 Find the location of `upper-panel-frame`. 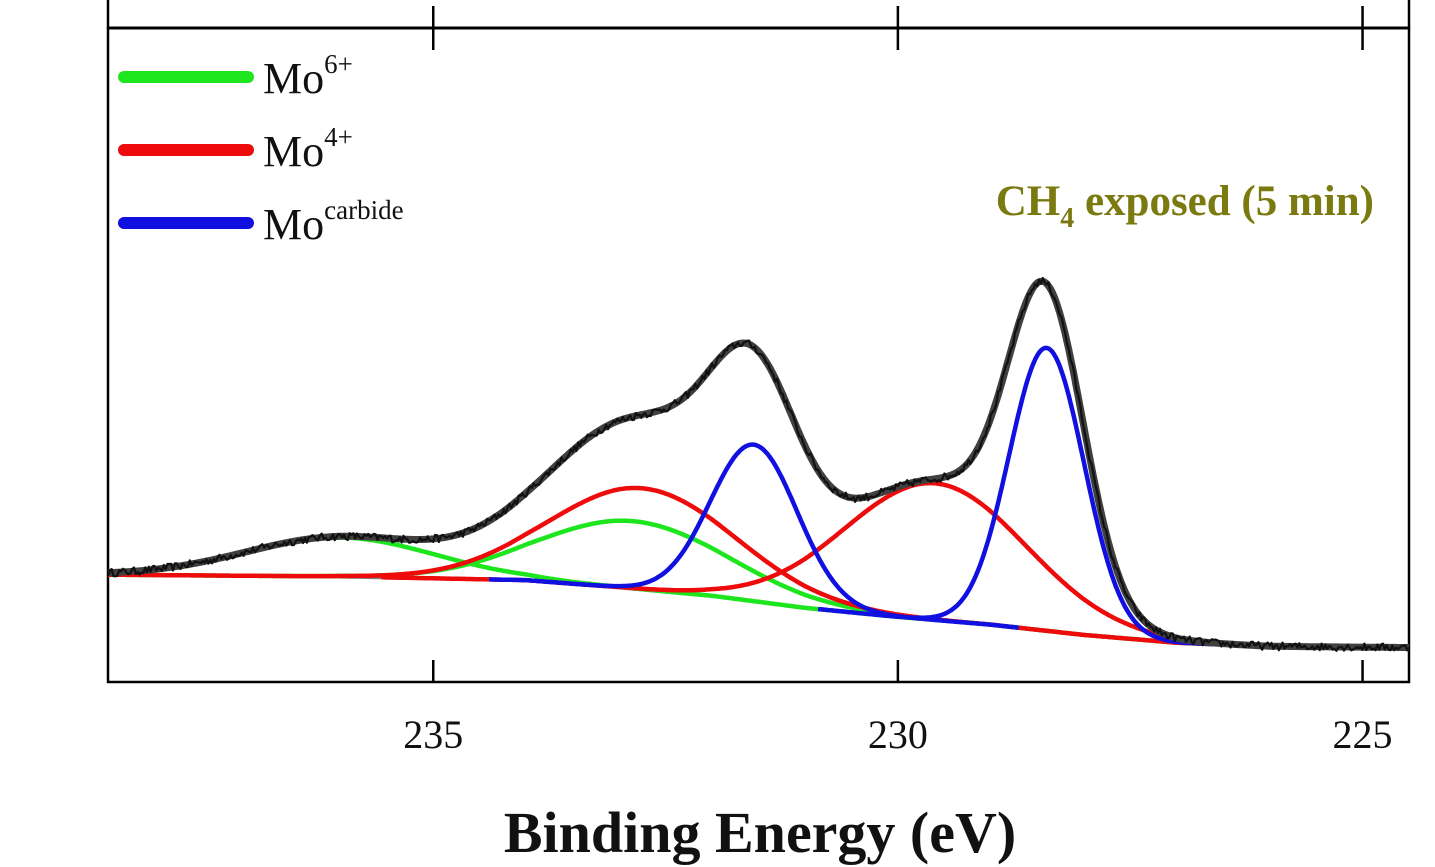

upper-panel-frame is located at coordinates (758, 15).